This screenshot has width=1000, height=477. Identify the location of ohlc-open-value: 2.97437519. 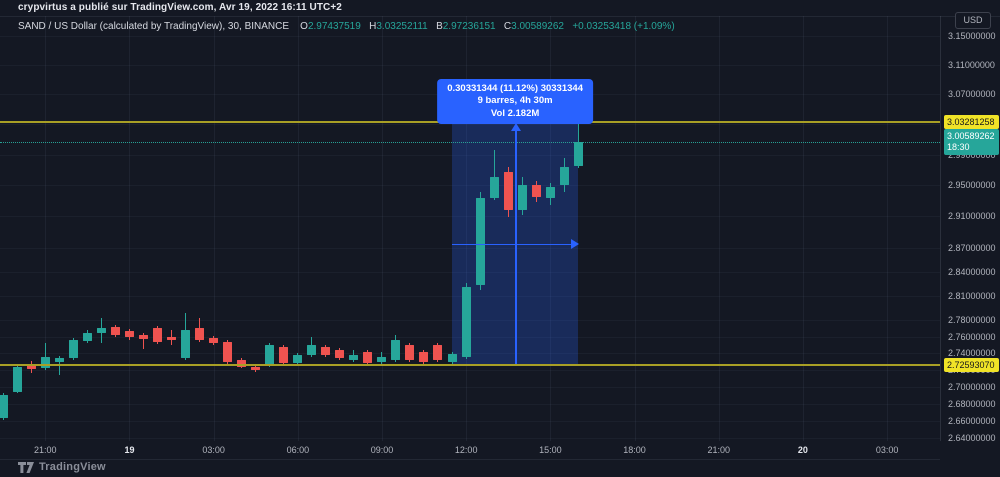
(334, 26).